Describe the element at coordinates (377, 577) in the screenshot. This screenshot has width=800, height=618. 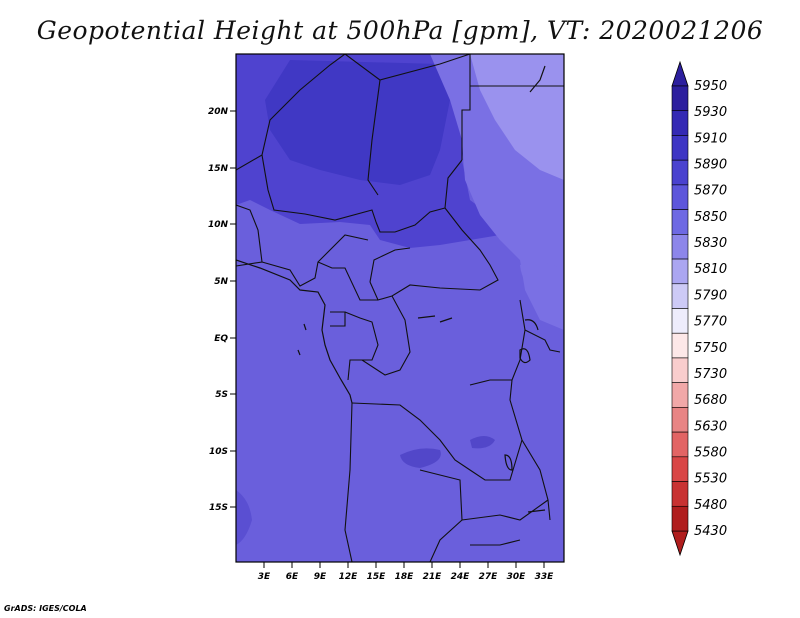
I see `lon-tick-15e: 15E` at that location.